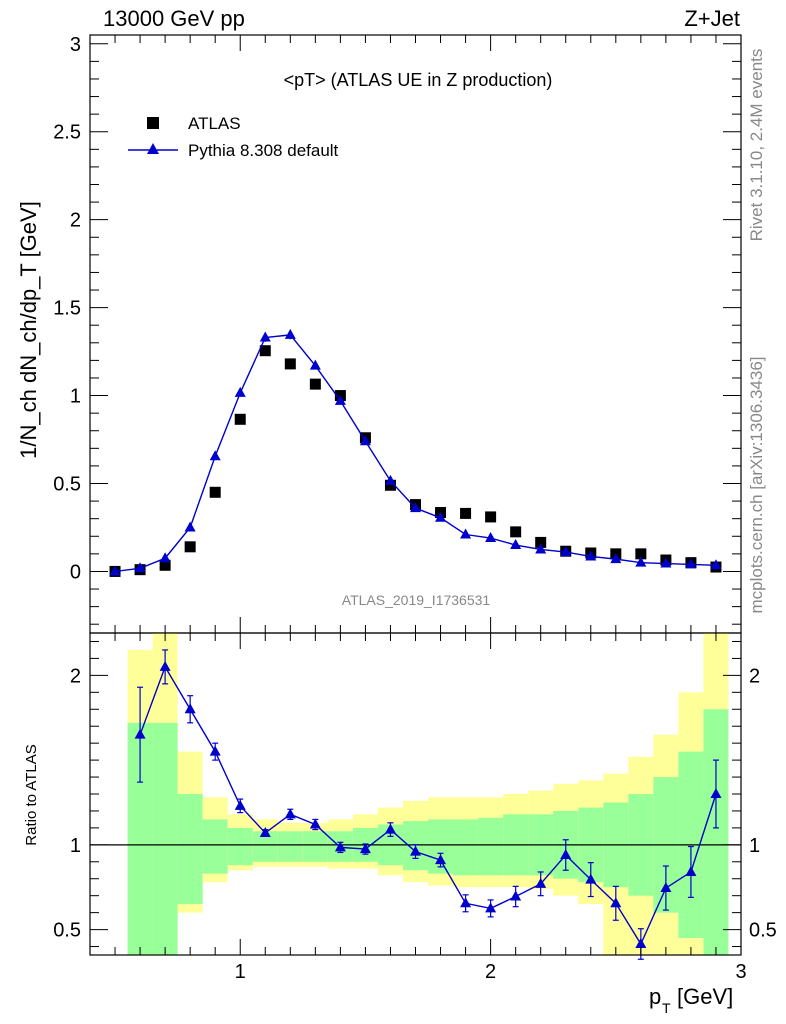  What do you see at coordinates (240, 972) in the screenshot?
I see `x-tick-label: 1` at bounding box center [240, 972].